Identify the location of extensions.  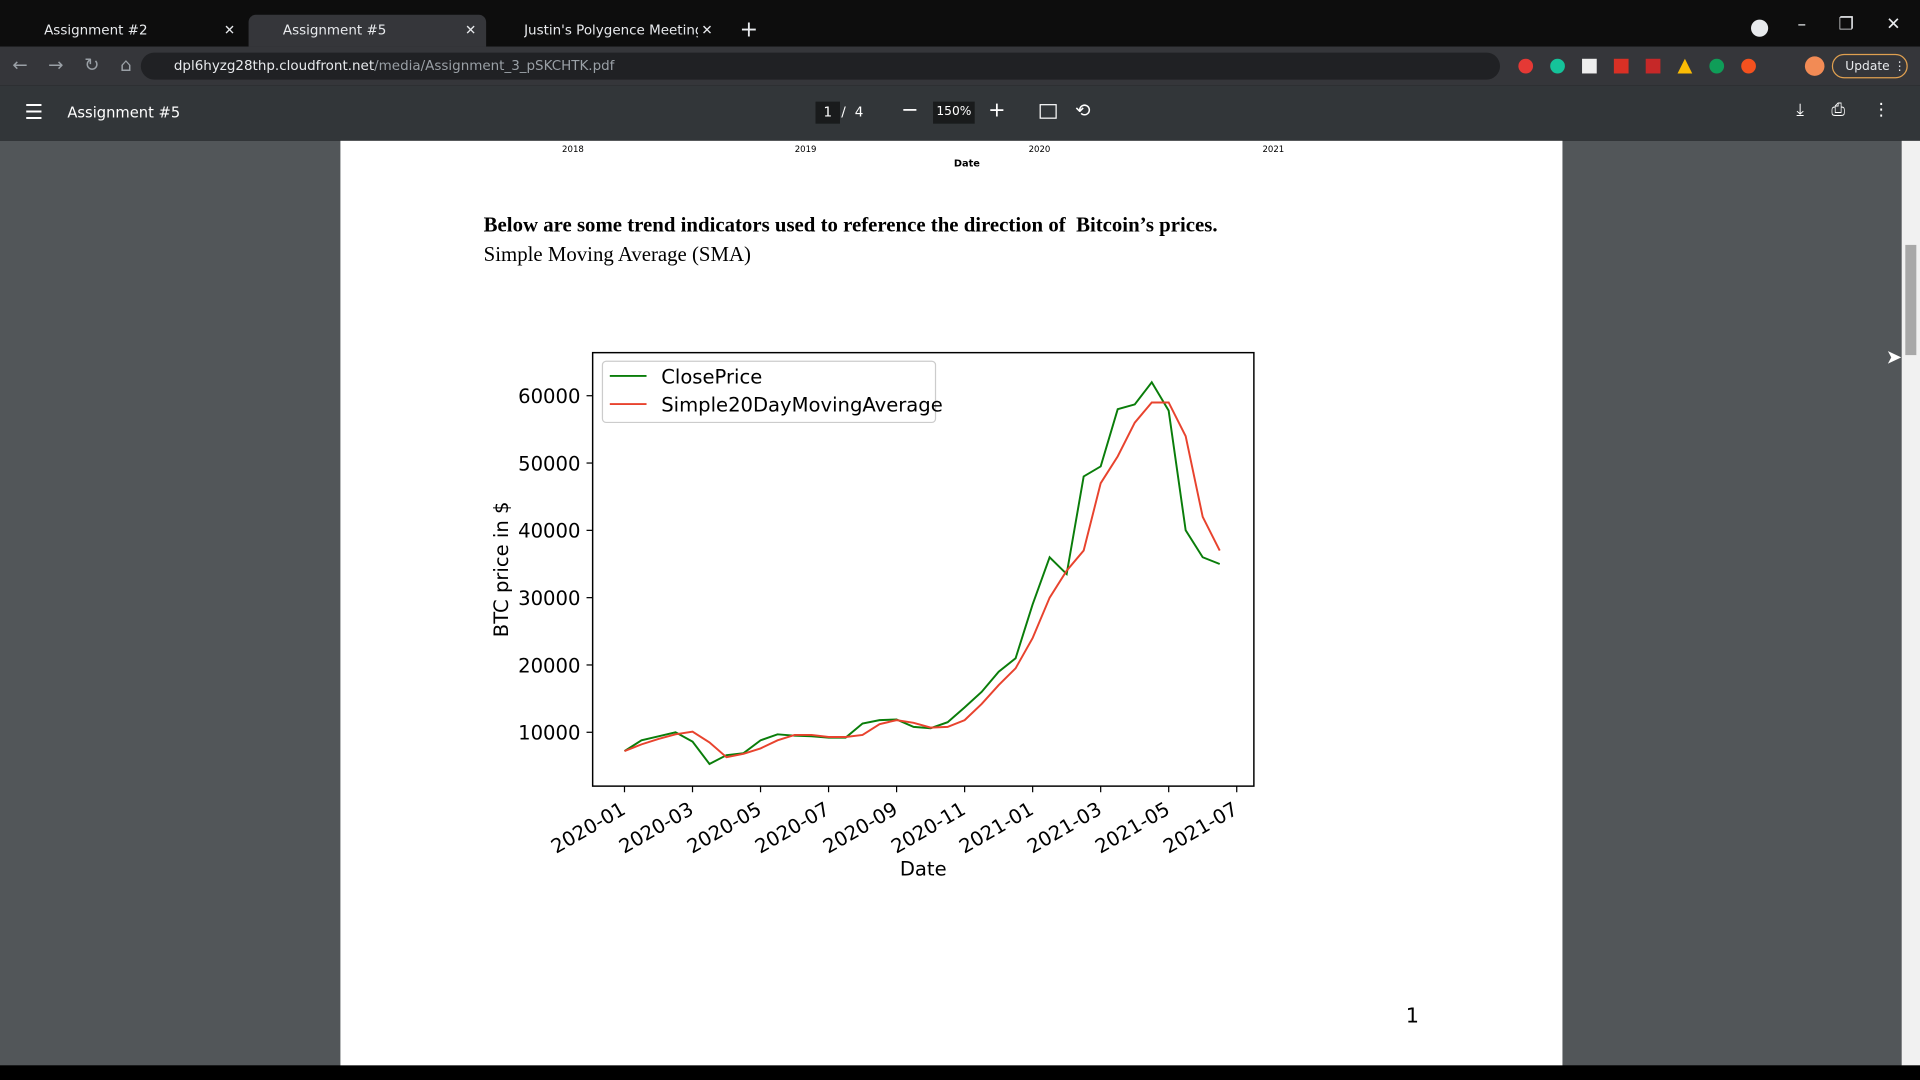
(1638, 66).